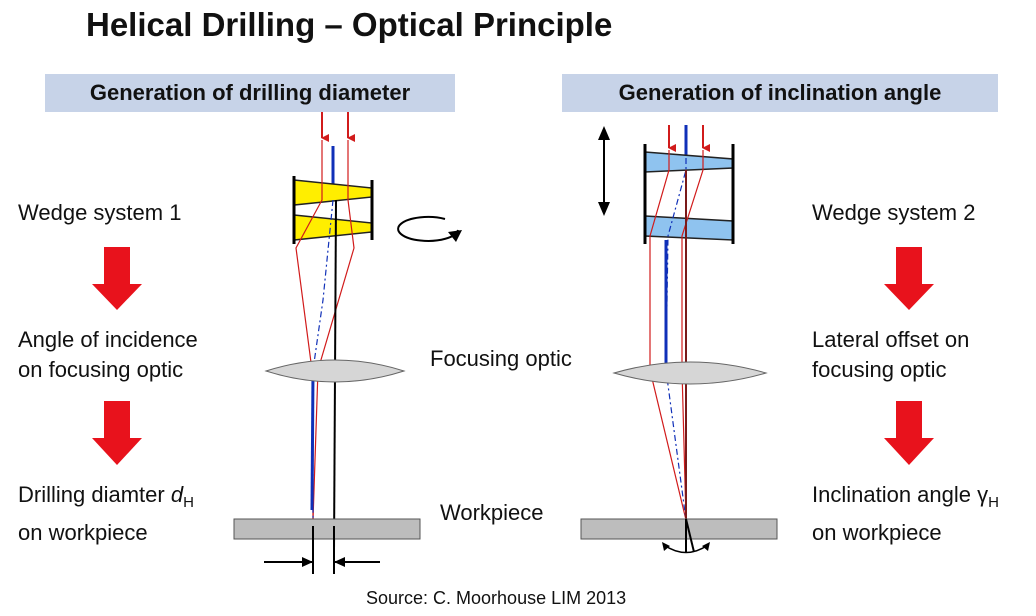 This screenshot has width=1036, height=616. What do you see at coordinates (676, 335) in the screenshot?
I see `beam-paths-right` at bounding box center [676, 335].